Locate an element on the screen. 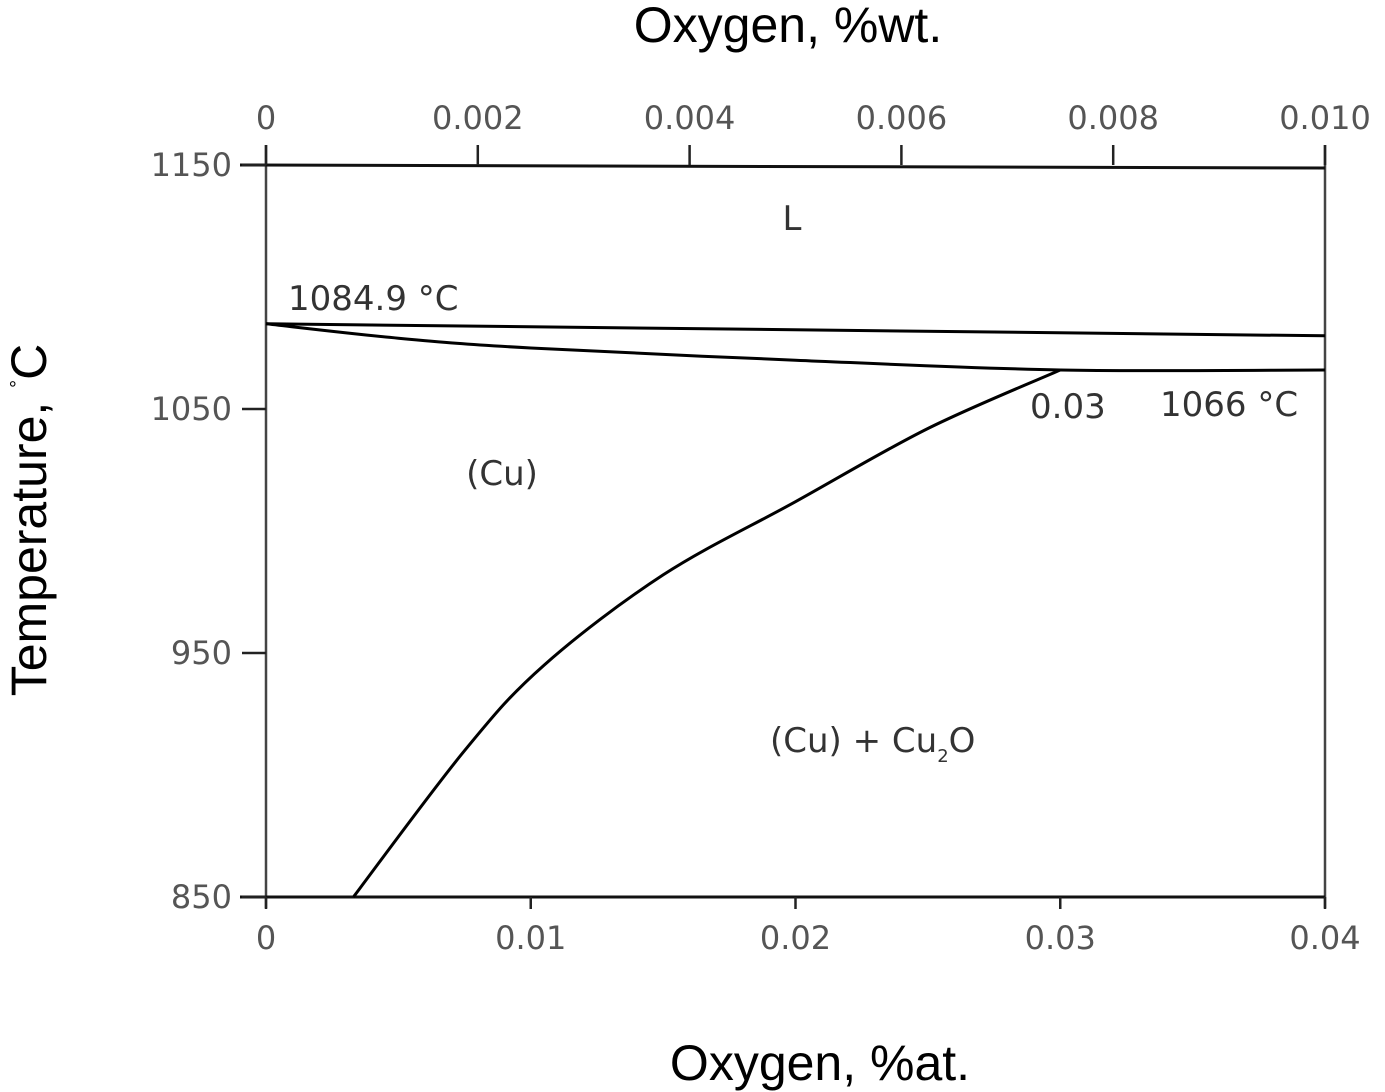  region-label-cu-cu2o-suffix: O is located at coordinates (962, 741).